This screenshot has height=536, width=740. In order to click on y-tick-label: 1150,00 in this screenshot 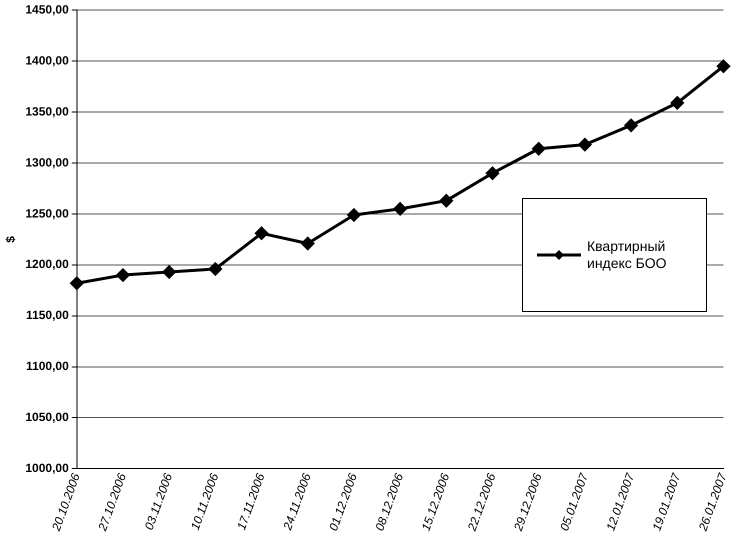, I will do `click(48, 315)`.